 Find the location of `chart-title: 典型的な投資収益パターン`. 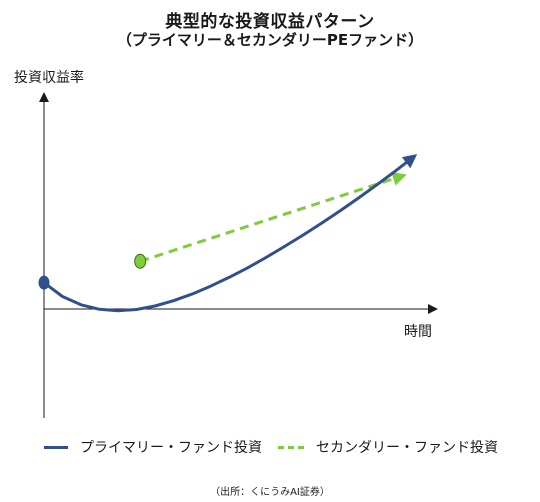

chart-title: 典型的な投資収益パターン is located at coordinates (270, 22).